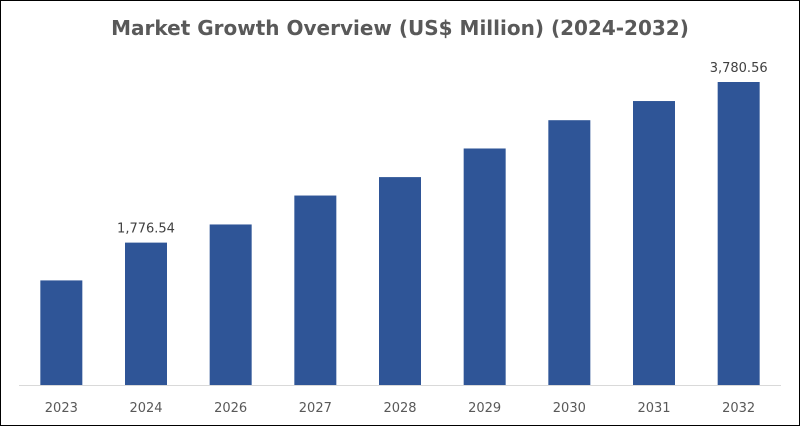 The width and height of the screenshot is (800, 426). Describe the element at coordinates (399, 408) in the screenshot. I see `x-tick-label: 2028` at that location.